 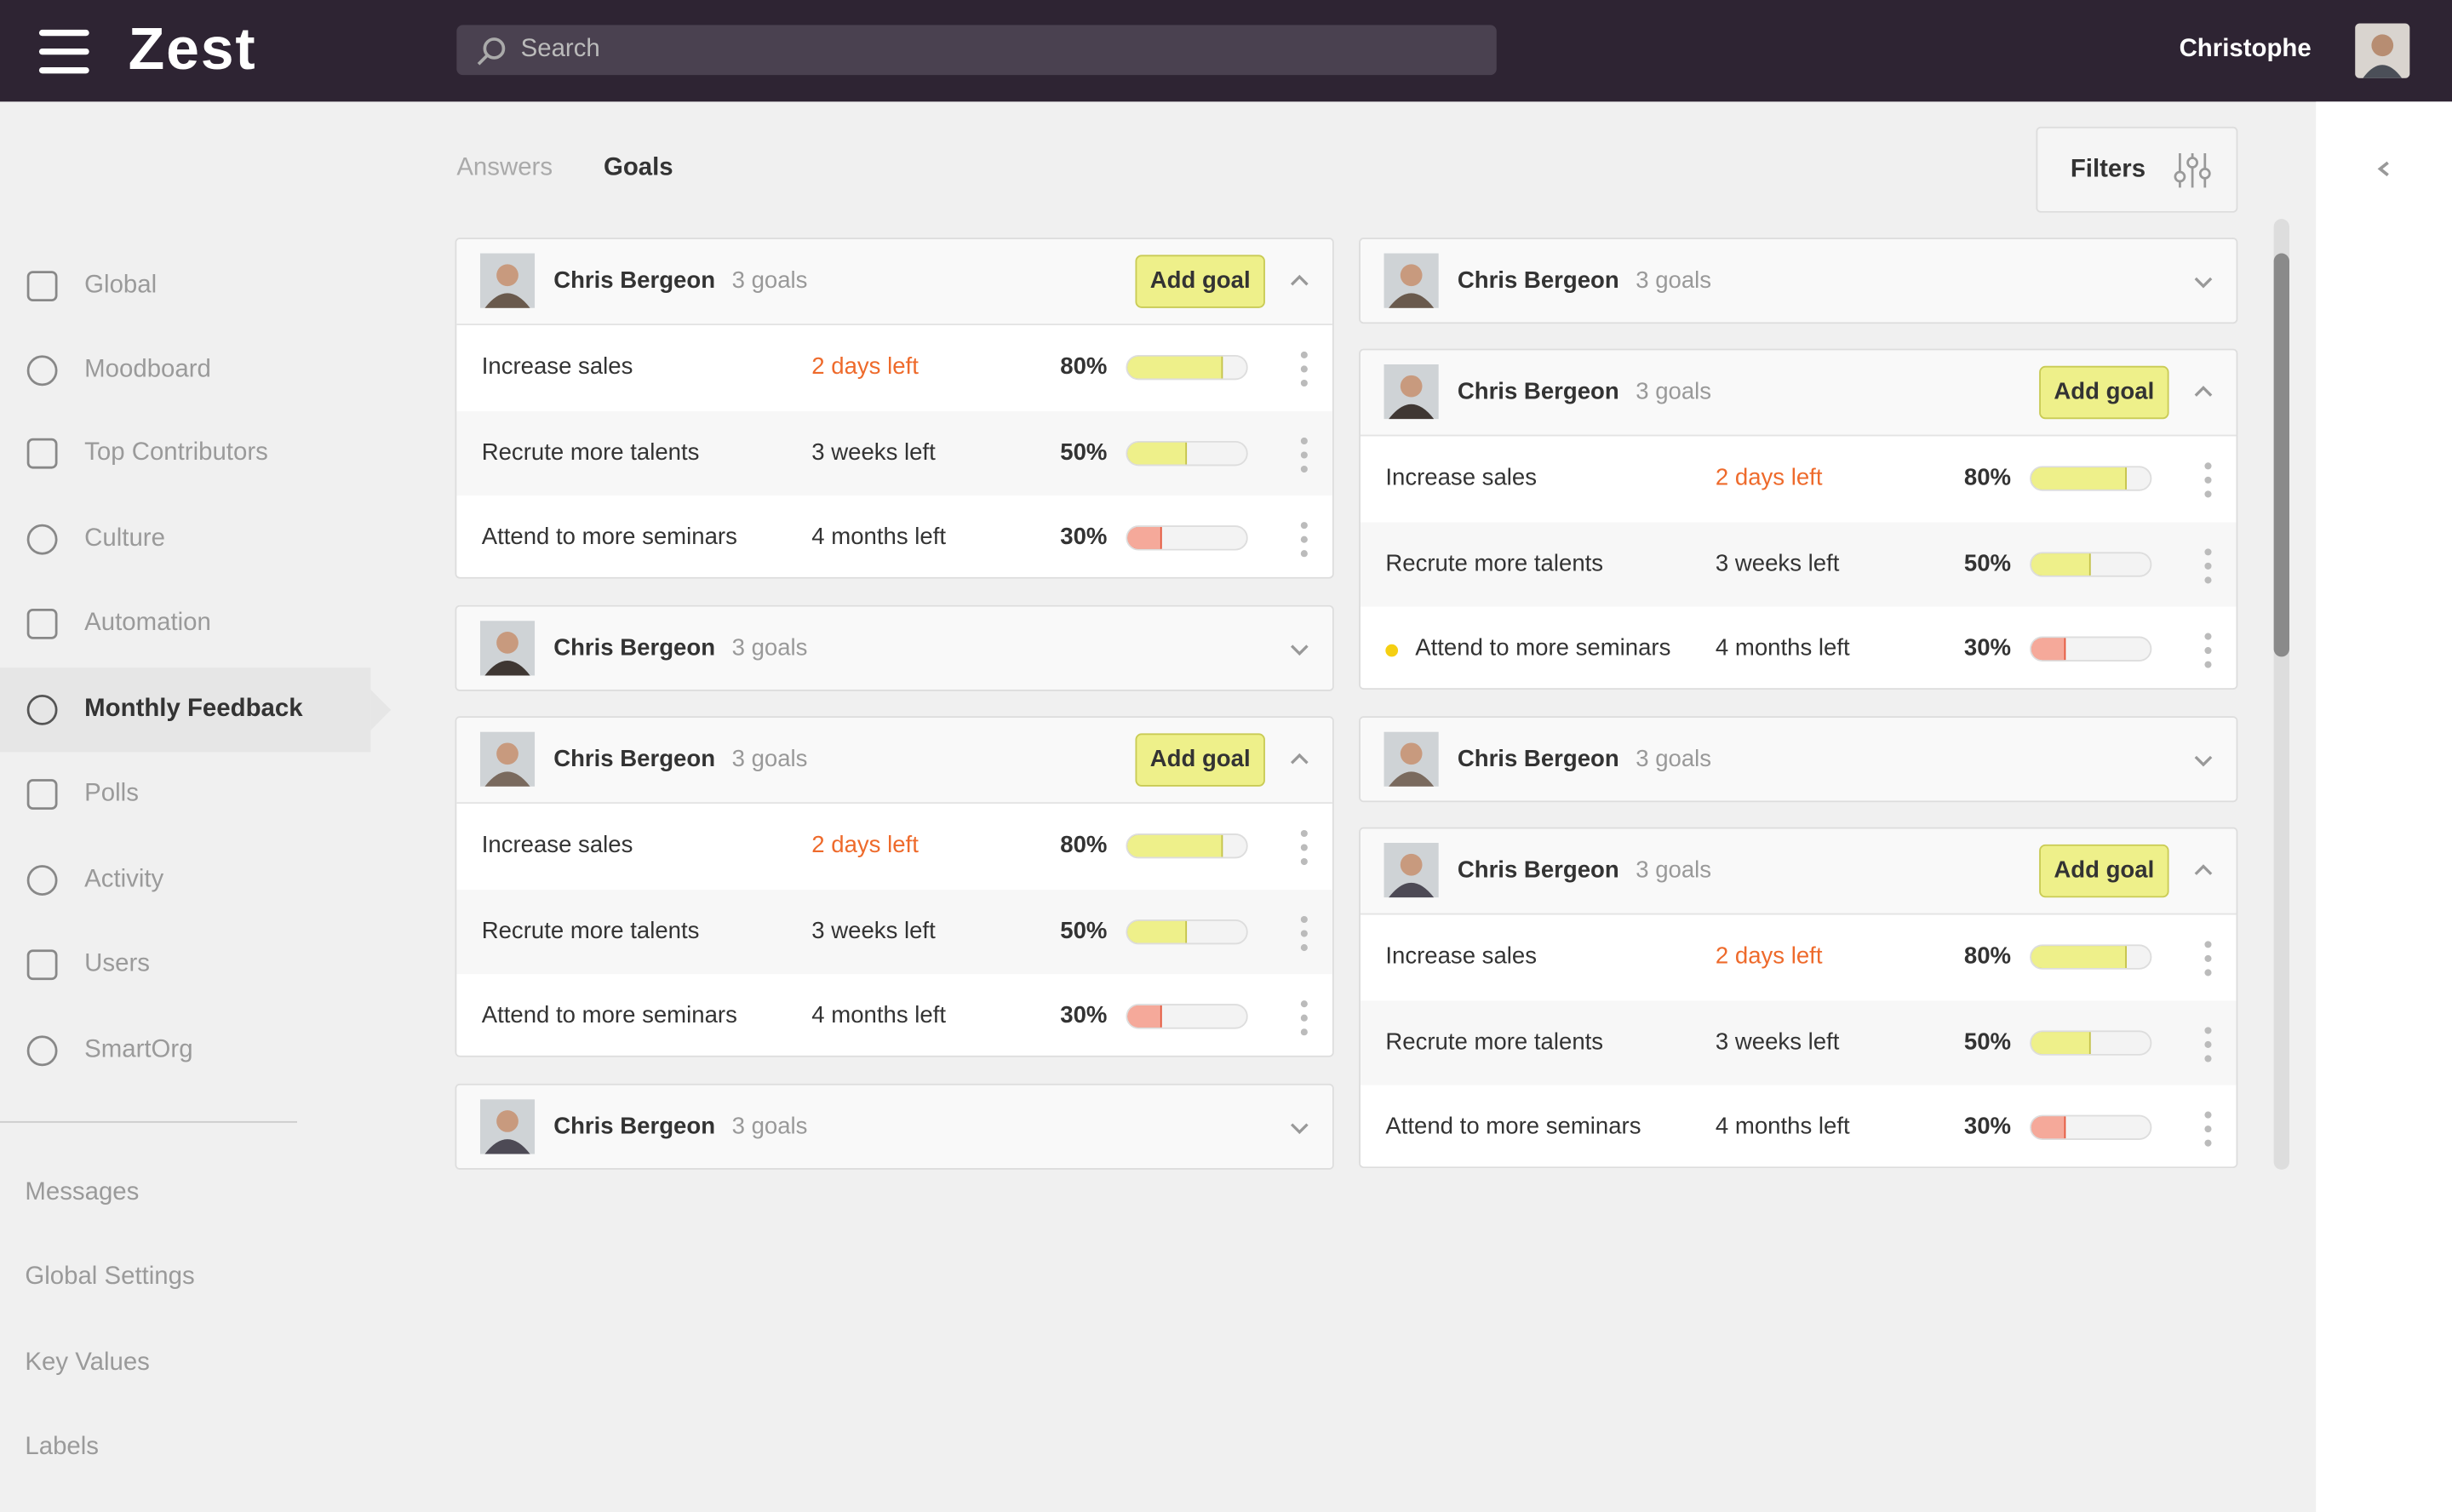 I want to click on active-item-bg, so click(x=185, y=710).